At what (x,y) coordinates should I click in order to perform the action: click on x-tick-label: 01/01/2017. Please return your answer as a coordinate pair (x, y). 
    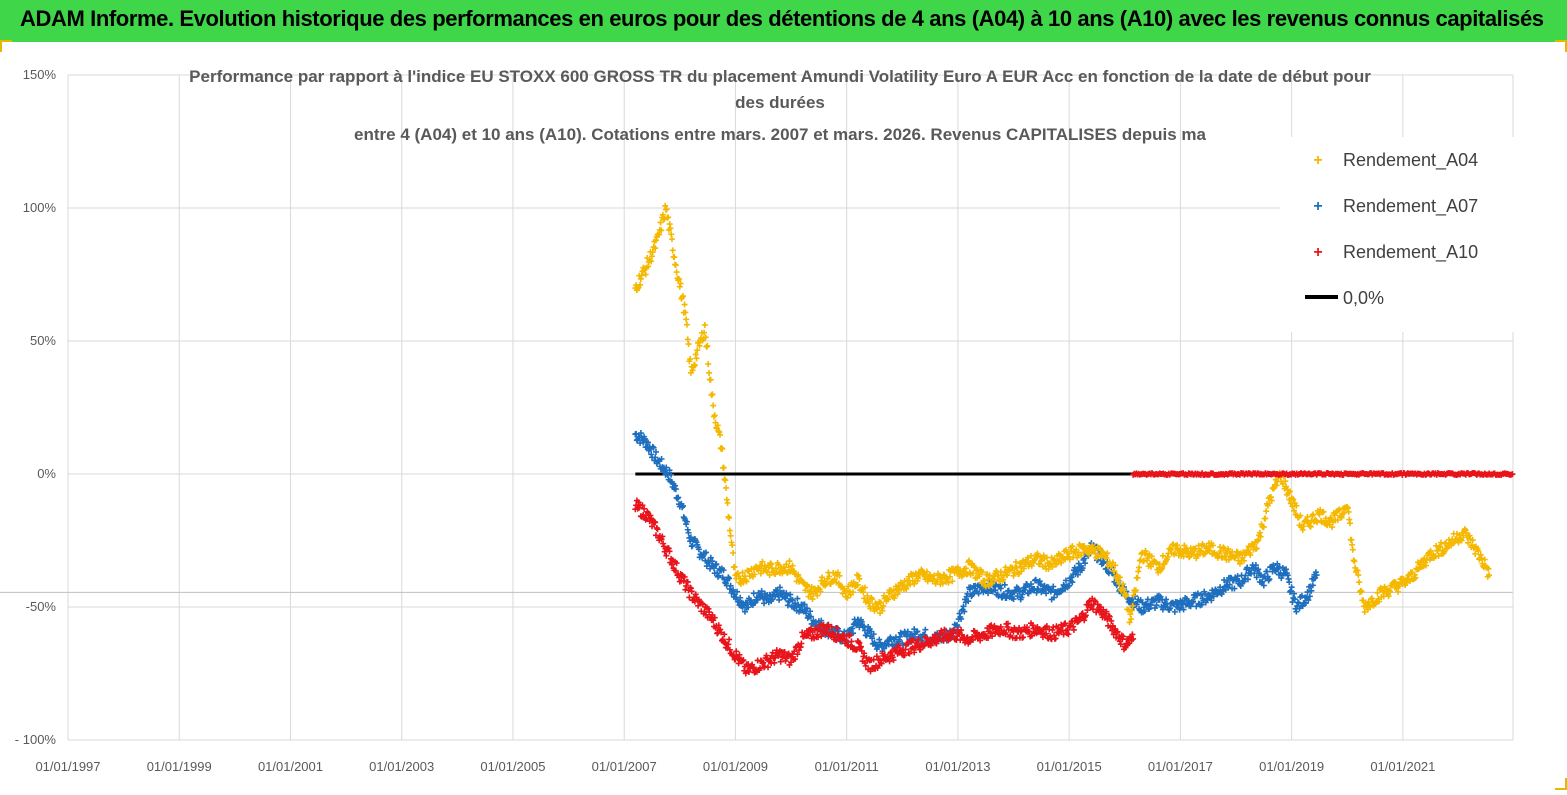
    Looking at the image, I should click on (1180, 766).